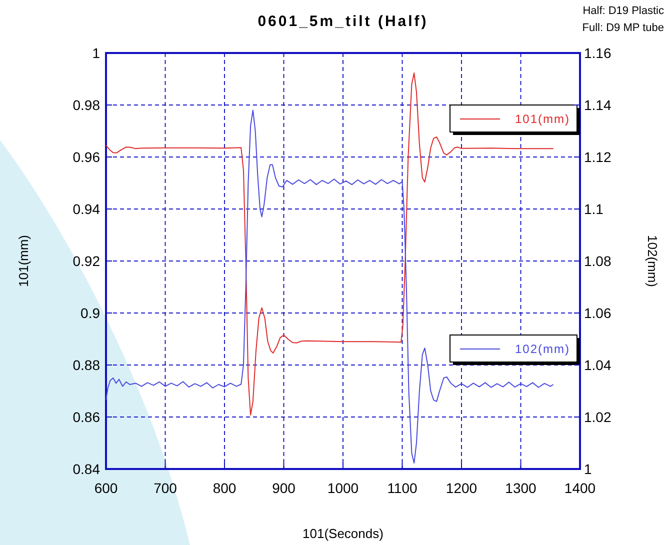  Describe the element at coordinates (166, 488) in the screenshot. I see `x-tick-label: 700` at that location.